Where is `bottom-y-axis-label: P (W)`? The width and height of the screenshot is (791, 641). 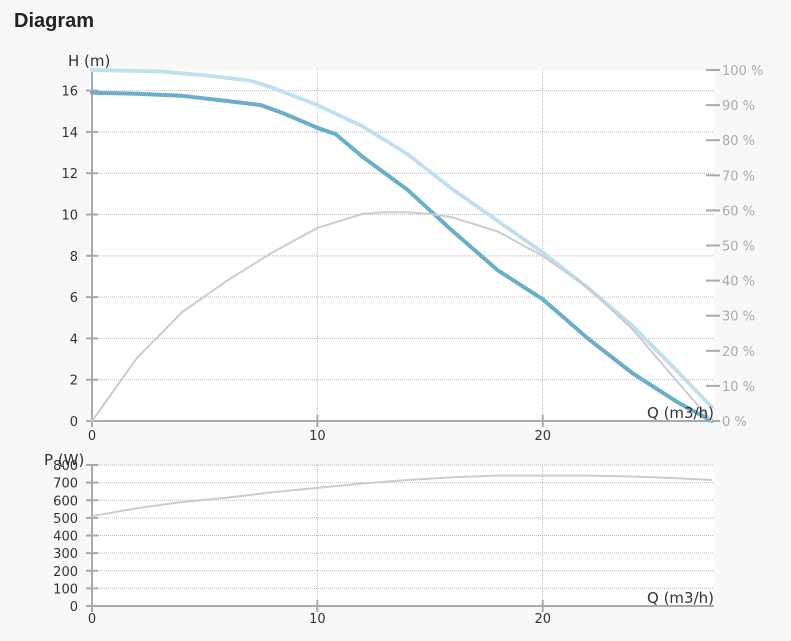 bottom-y-axis-label: P (W) is located at coordinates (64, 460).